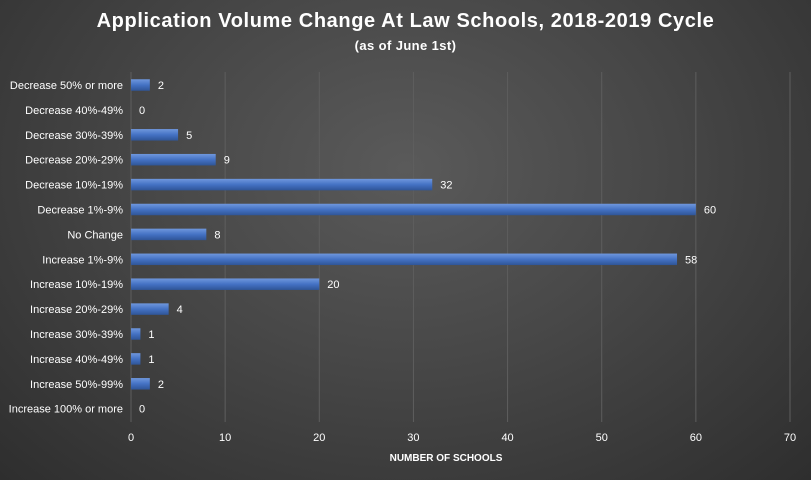  I want to click on data-label: 58, so click(691, 260).